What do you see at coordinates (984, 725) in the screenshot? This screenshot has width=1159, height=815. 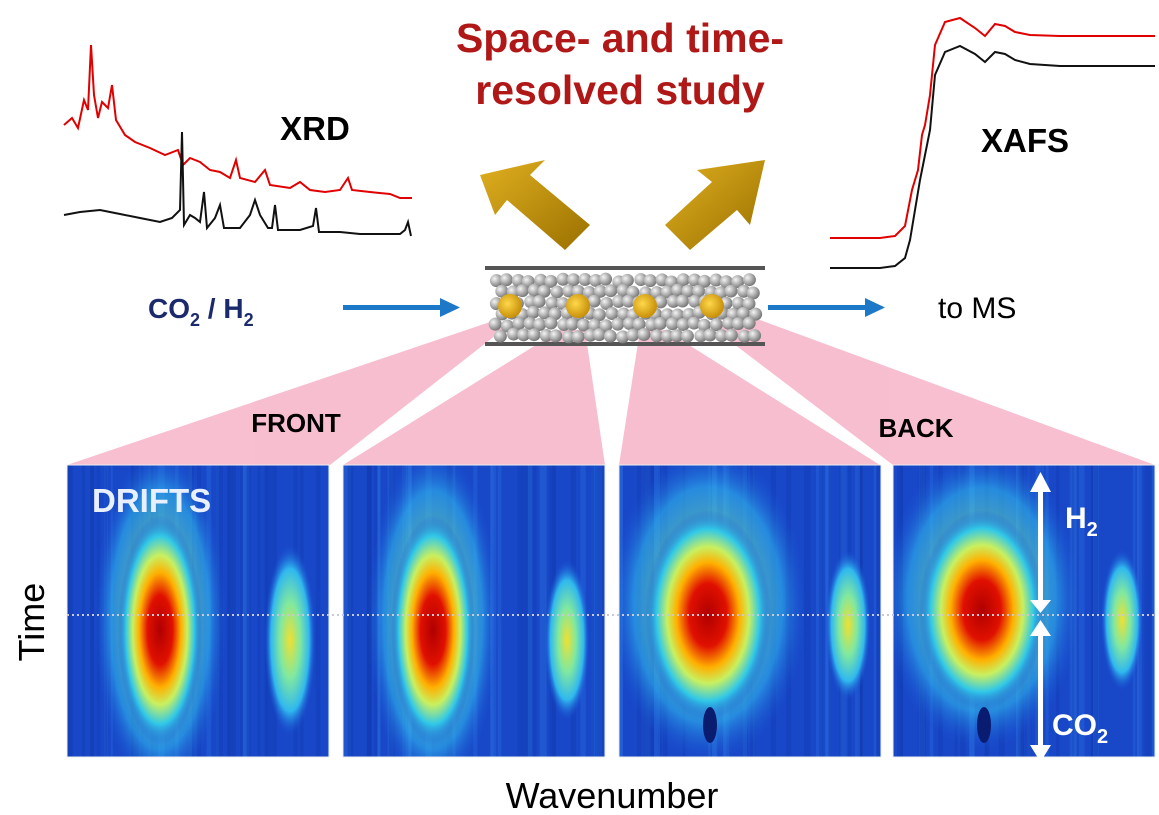 I see `dark-spot` at bounding box center [984, 725].